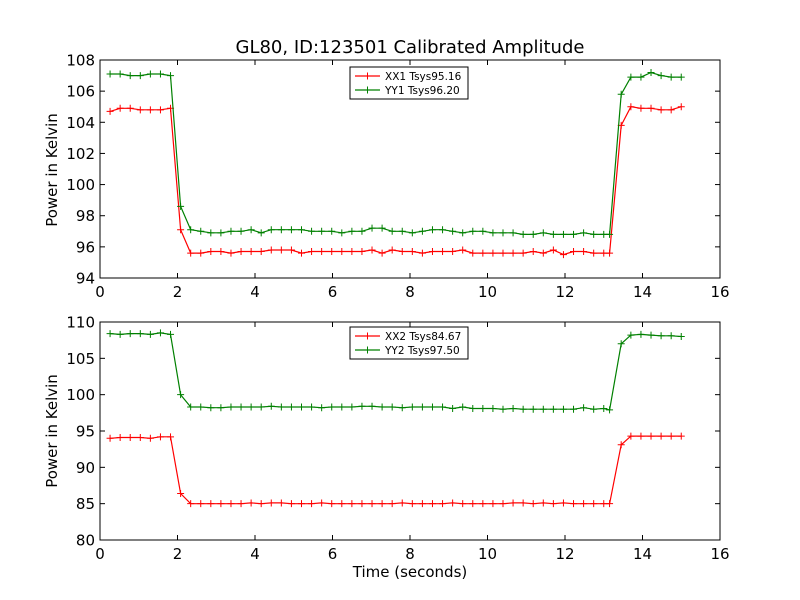  I want to click on ylabel-top: Power in Kelvin, so click(52, 170).